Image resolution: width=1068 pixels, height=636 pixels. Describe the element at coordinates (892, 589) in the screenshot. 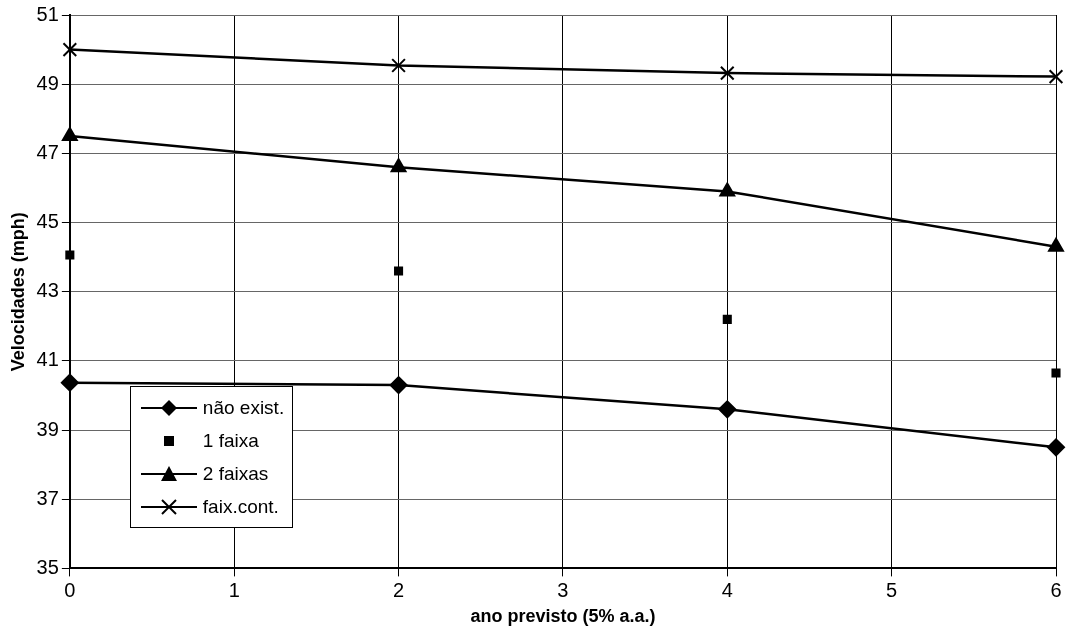

I see `x-tick-label: 5` at that location.